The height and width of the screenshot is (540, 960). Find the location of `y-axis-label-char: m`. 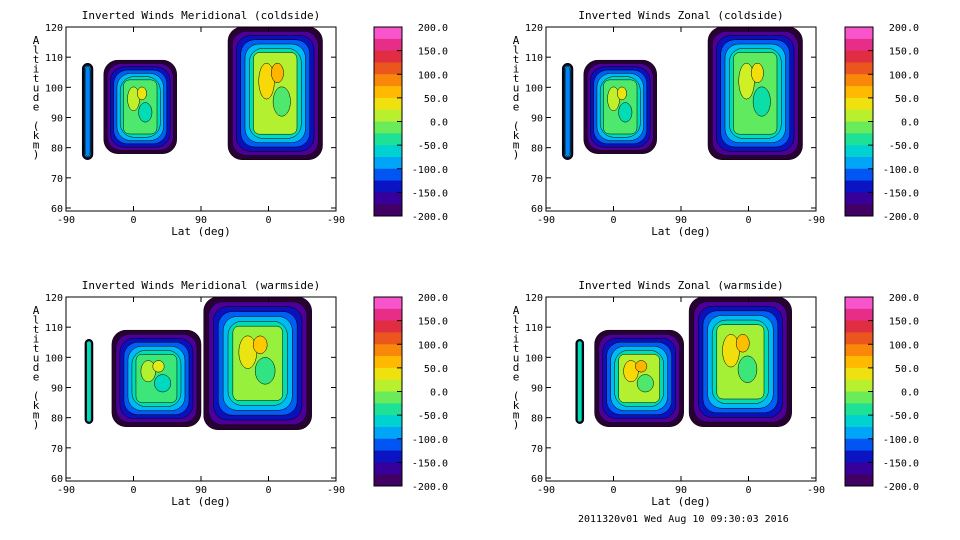

y-axis-label-char: m is located at coordinates (516, 145).